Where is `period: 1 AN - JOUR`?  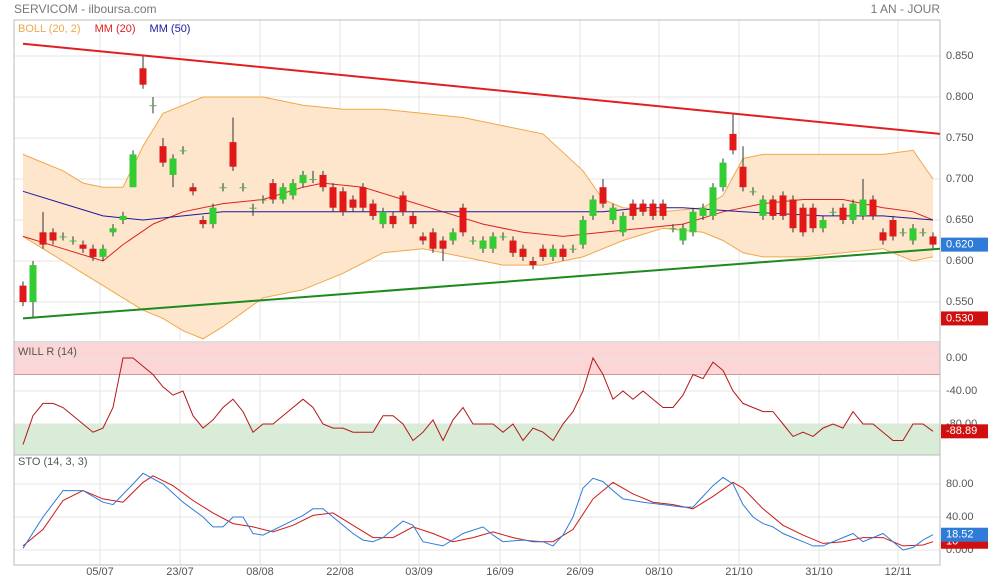
period: 1 AN - JOUR is located at coordinates (906, 9).